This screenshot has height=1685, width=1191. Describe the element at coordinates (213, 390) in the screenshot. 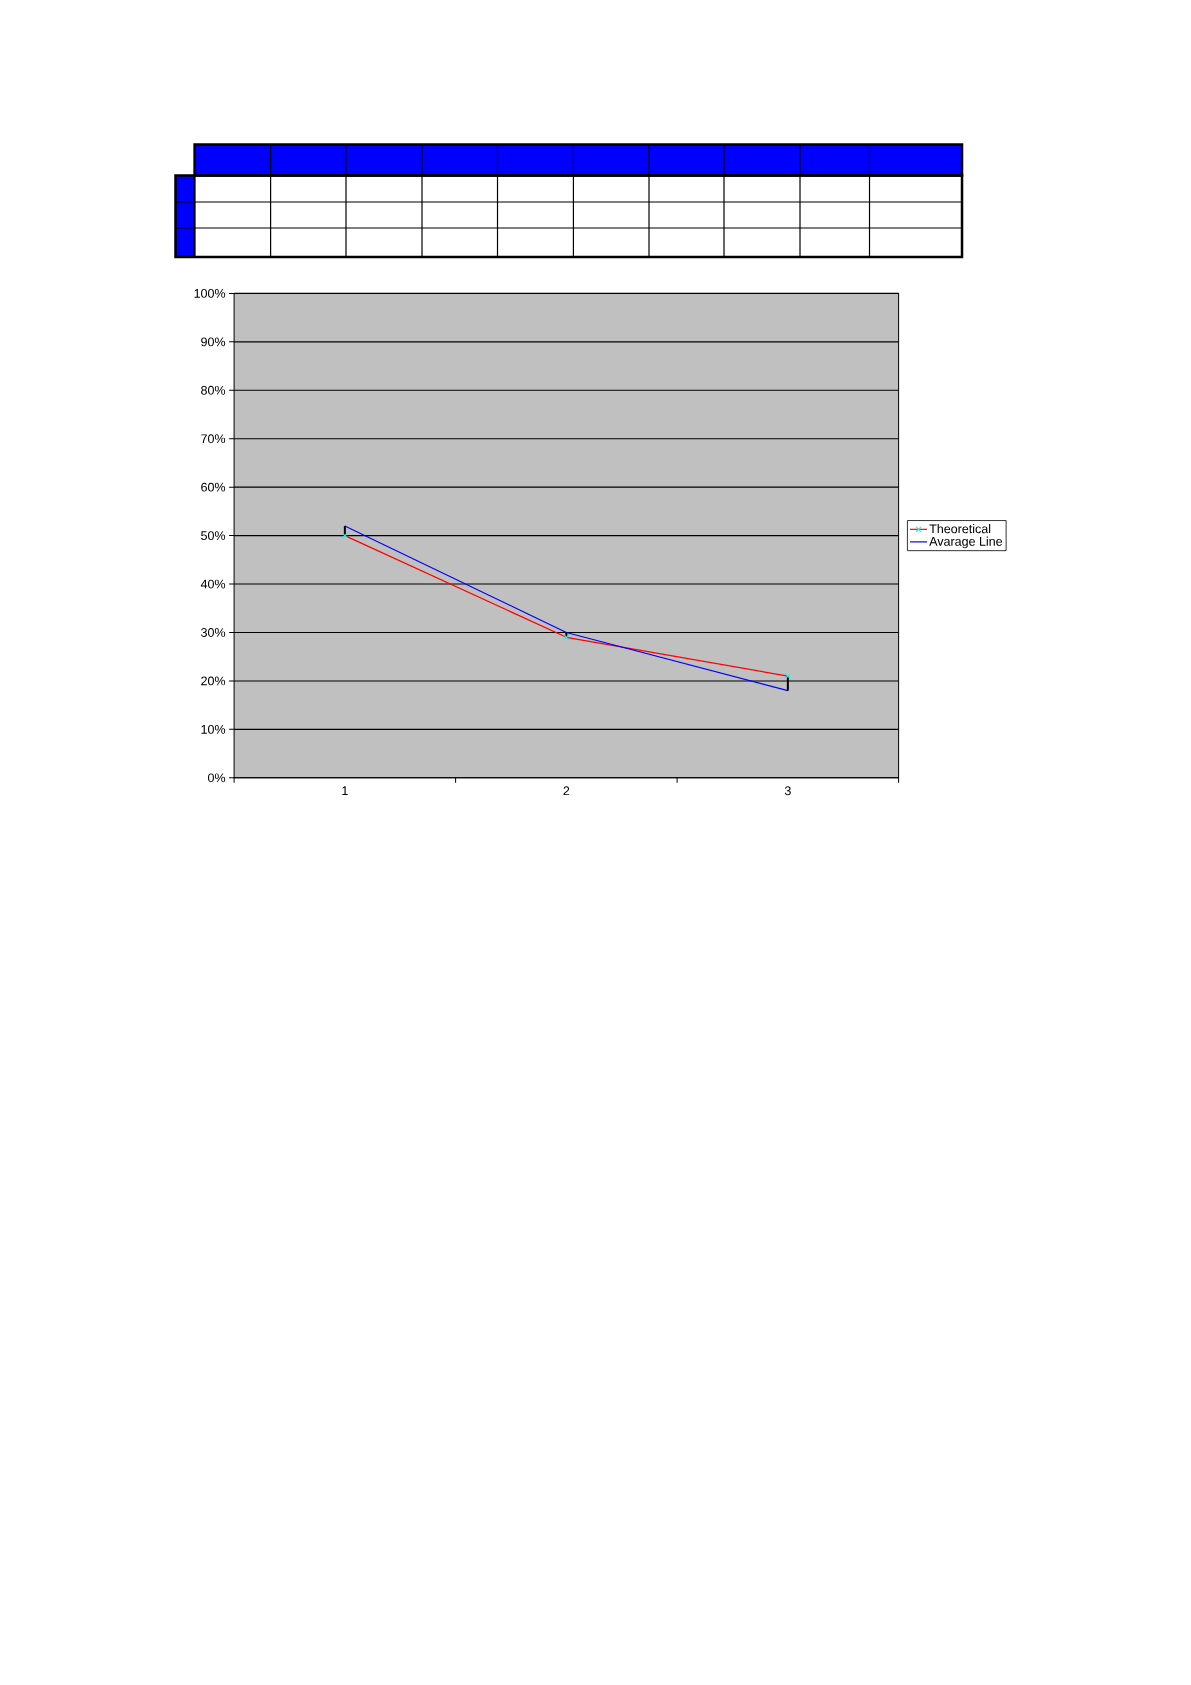

I see `y-tick-label: 80%` at that location.